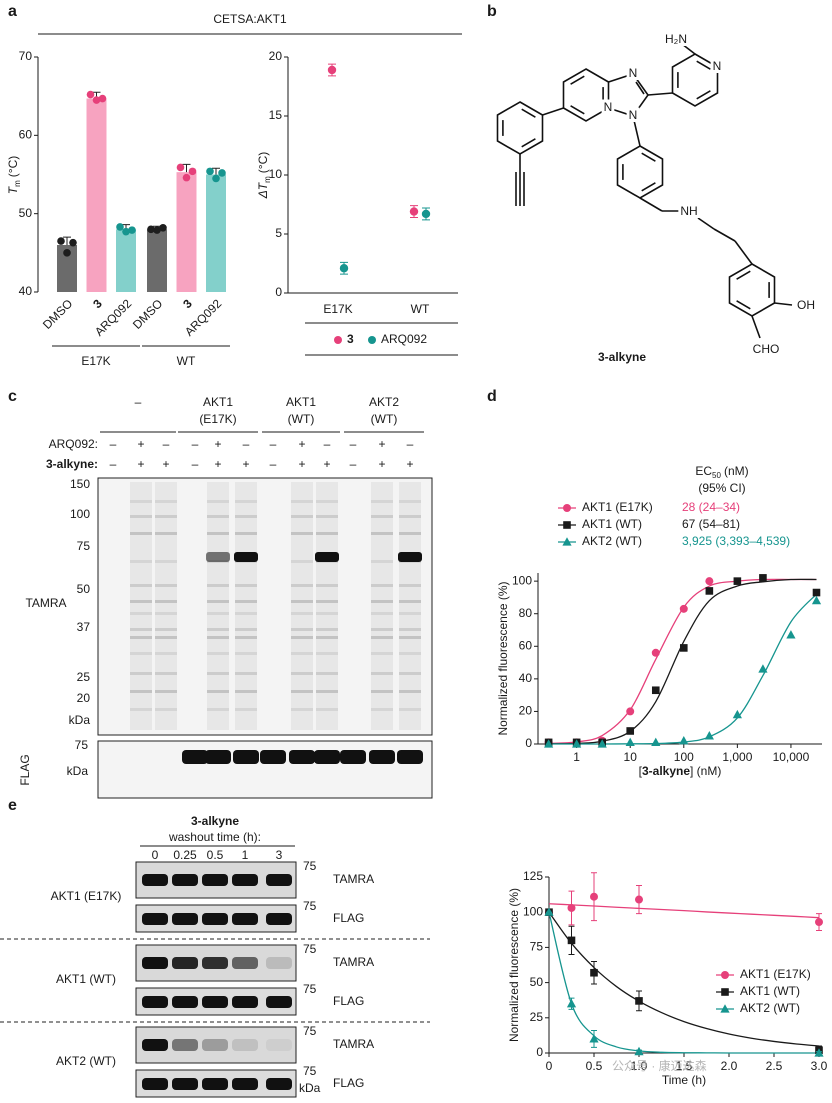 The image size is (832, 1103). Describe the element at coordinates (86, 979) in the screenshot. I see `row-label: AKT1 (WT)` at that location.